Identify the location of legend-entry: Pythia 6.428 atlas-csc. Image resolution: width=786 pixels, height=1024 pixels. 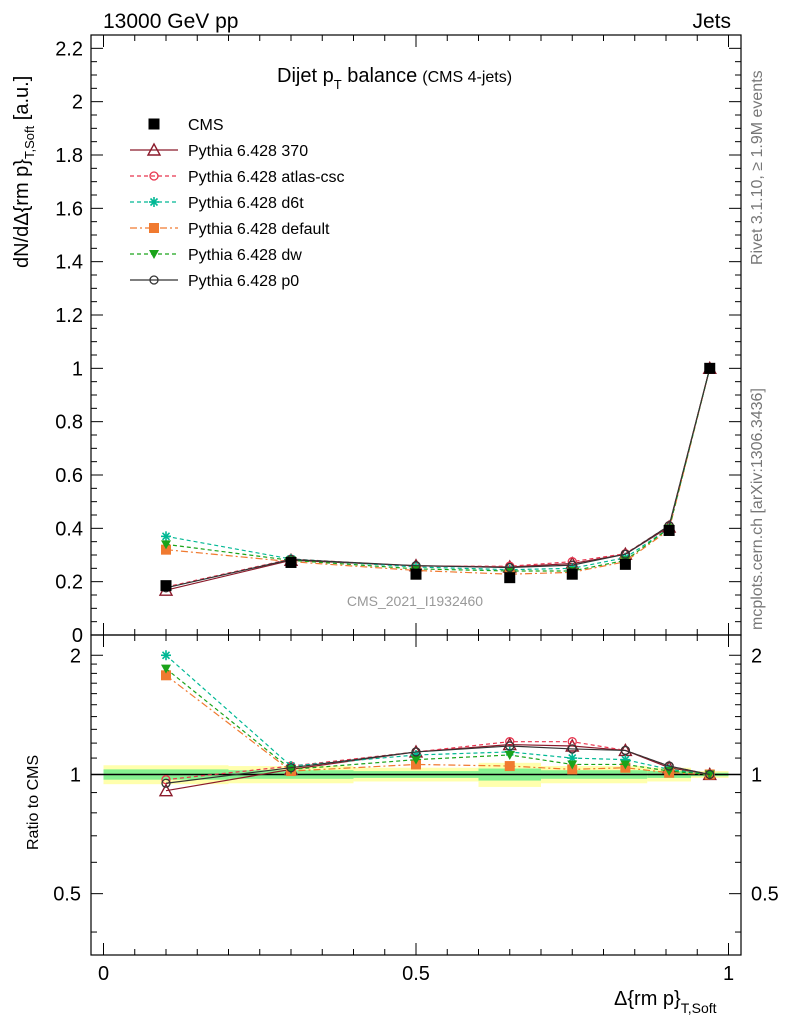
(237, 177).